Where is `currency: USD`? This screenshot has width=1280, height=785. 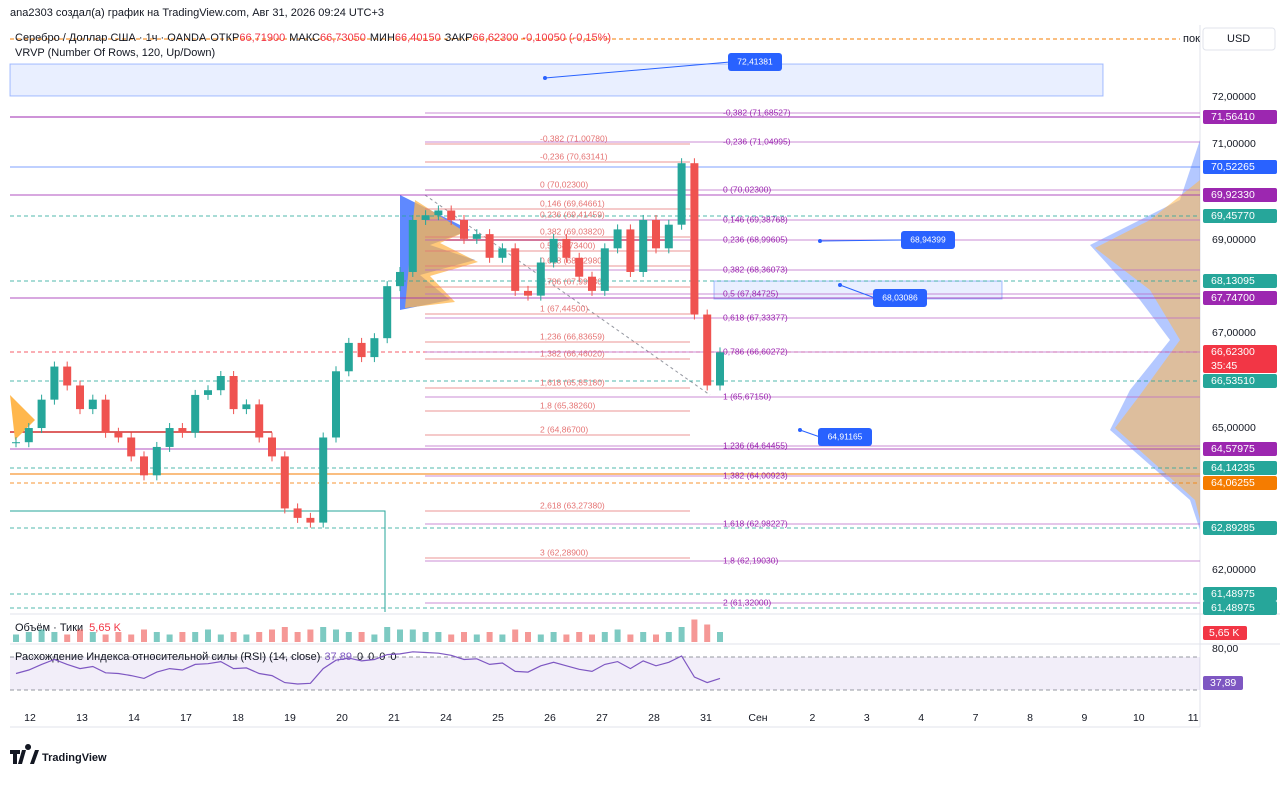
currency: USD is located at coordinates (1238, 39).